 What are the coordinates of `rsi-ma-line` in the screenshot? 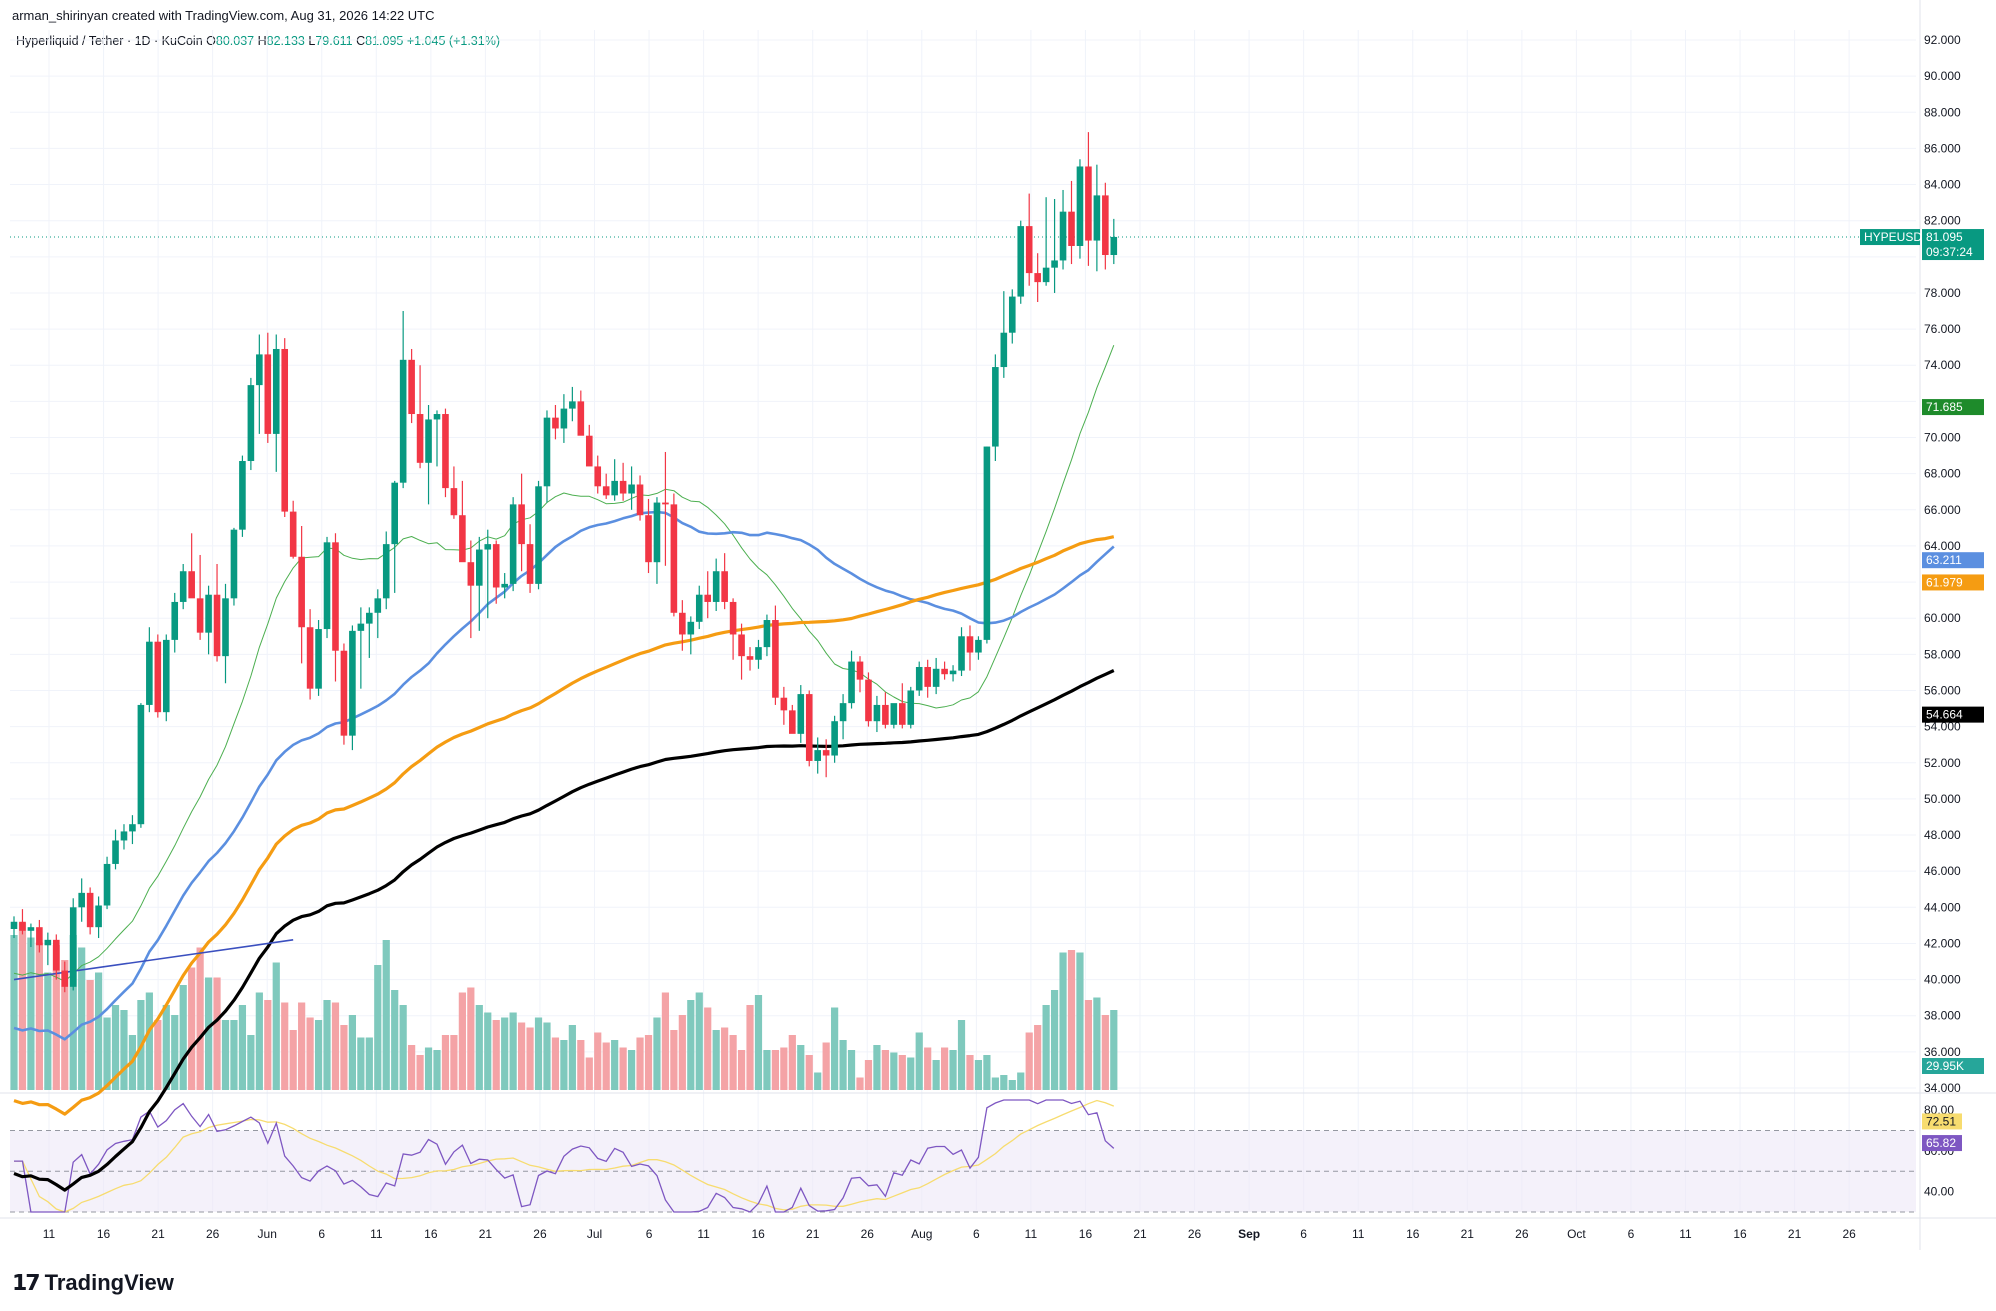 It's located at (564, 1156).